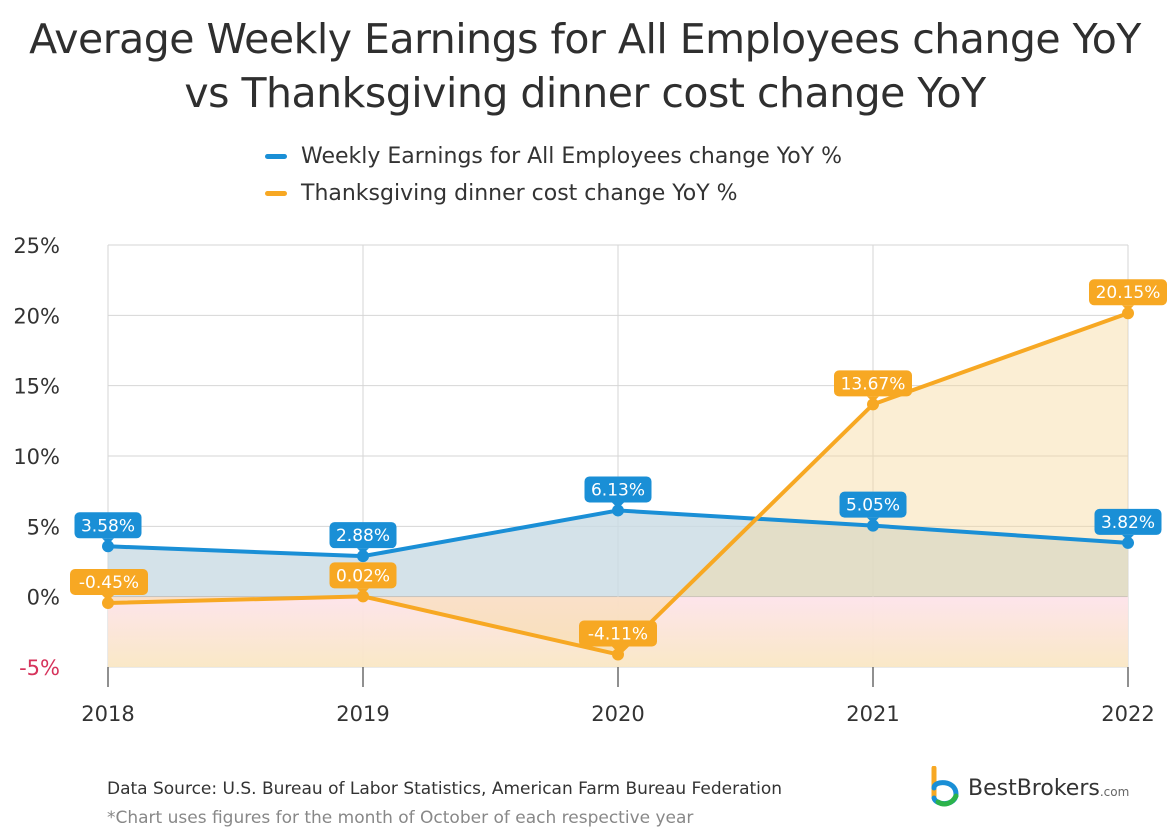  What do you see at coordinates (1034, 788) in the screenshot?
I see `brand-name: BestBrokers` at bounding box center [1034, 788].